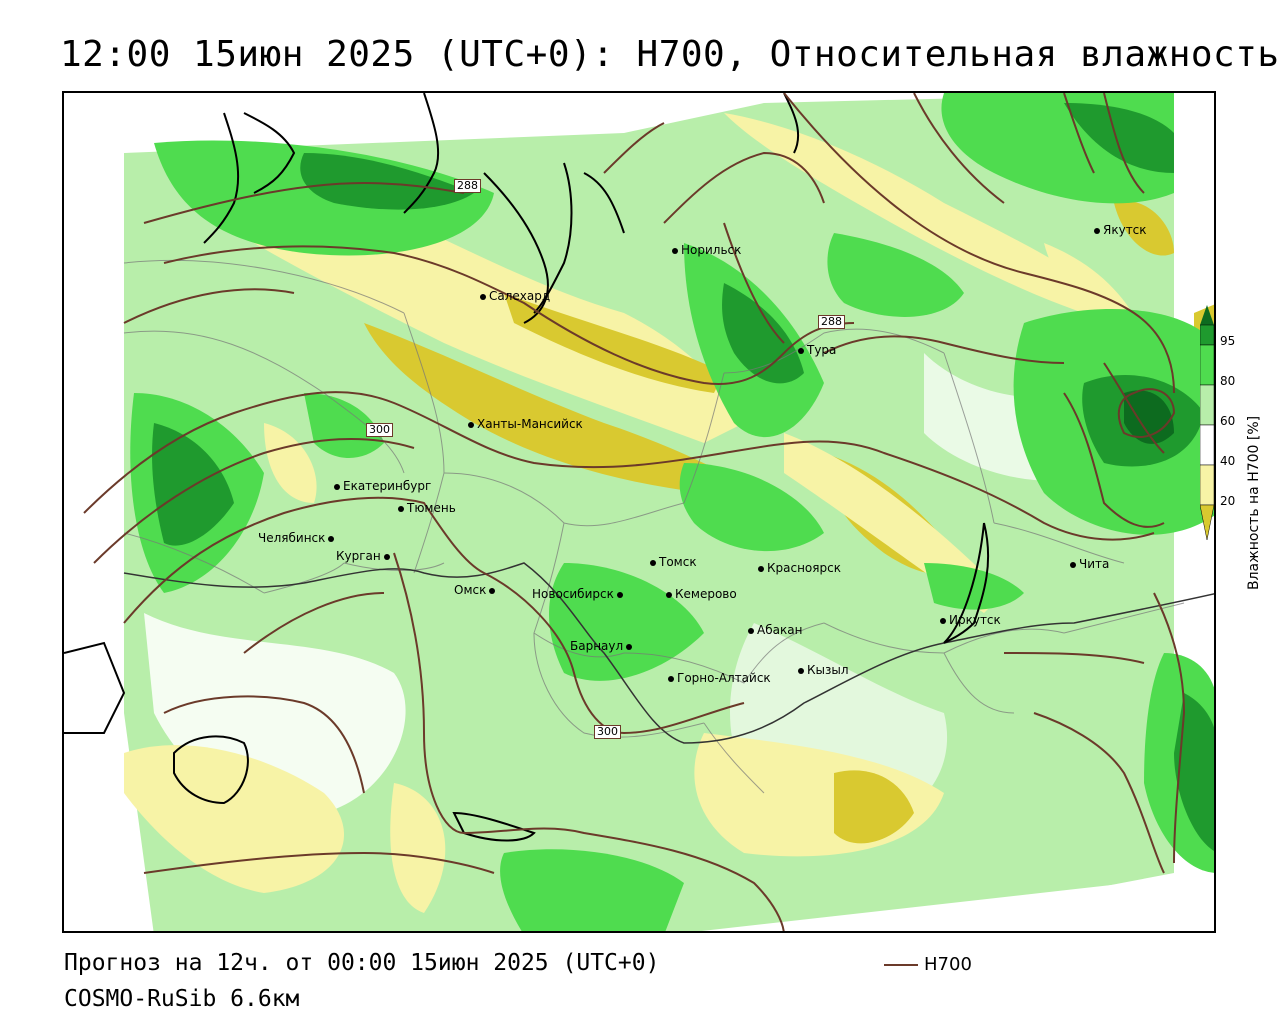 Image resolution: width=1280 pixels, height=1024 pixels. I want to click on city-label: Тюмень, so click(431, 508).